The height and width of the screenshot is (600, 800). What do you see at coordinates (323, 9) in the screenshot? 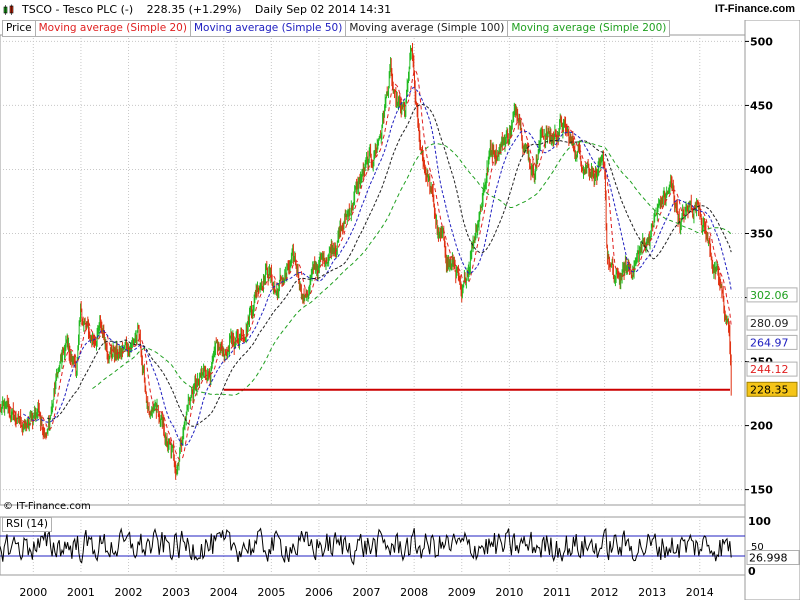
I see `period-date: Daily Sep 02 2014 14:31` at bounding box center [323, 9].